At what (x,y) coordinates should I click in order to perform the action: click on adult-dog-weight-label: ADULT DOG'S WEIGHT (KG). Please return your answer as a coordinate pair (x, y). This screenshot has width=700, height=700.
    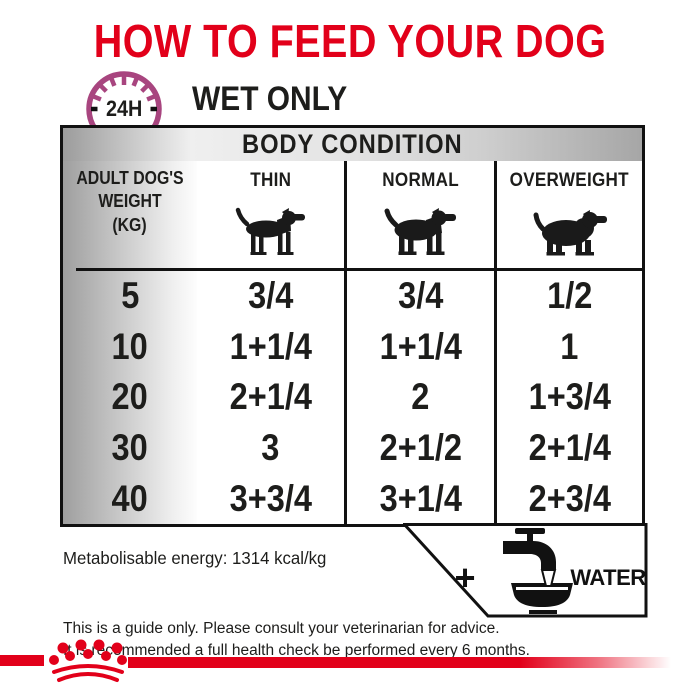
    Looking at the image, I should click on (130, 201).